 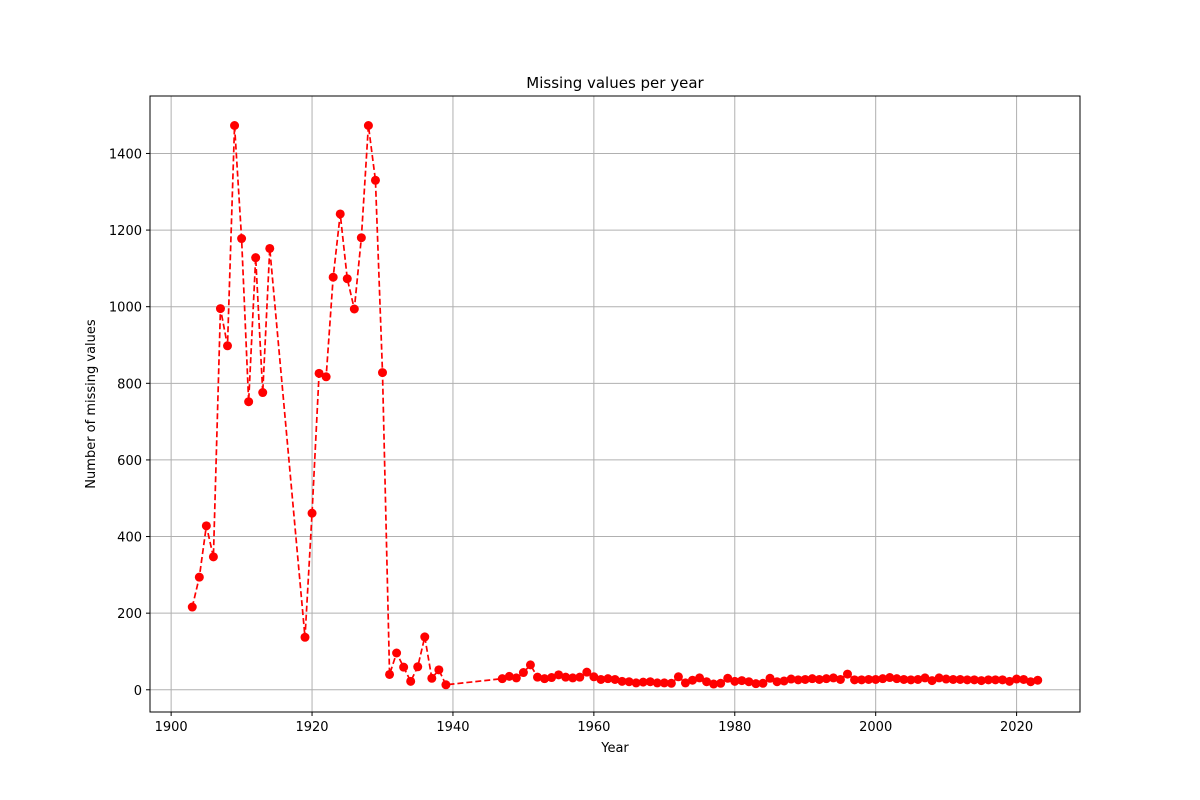 I want to click on x-tick-label: 1920, so click(x=311, y=727).